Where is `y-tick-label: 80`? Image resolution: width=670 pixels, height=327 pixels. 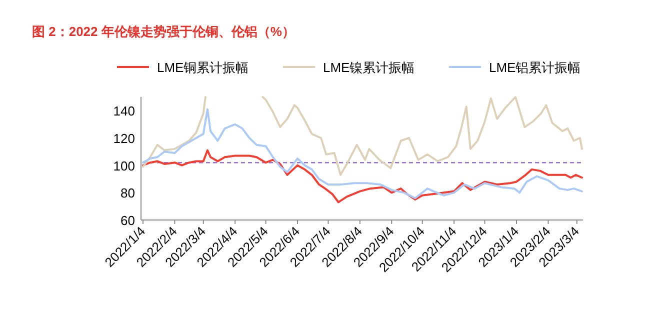
y-tick-label: 80 is located at coordinates (127, 193).